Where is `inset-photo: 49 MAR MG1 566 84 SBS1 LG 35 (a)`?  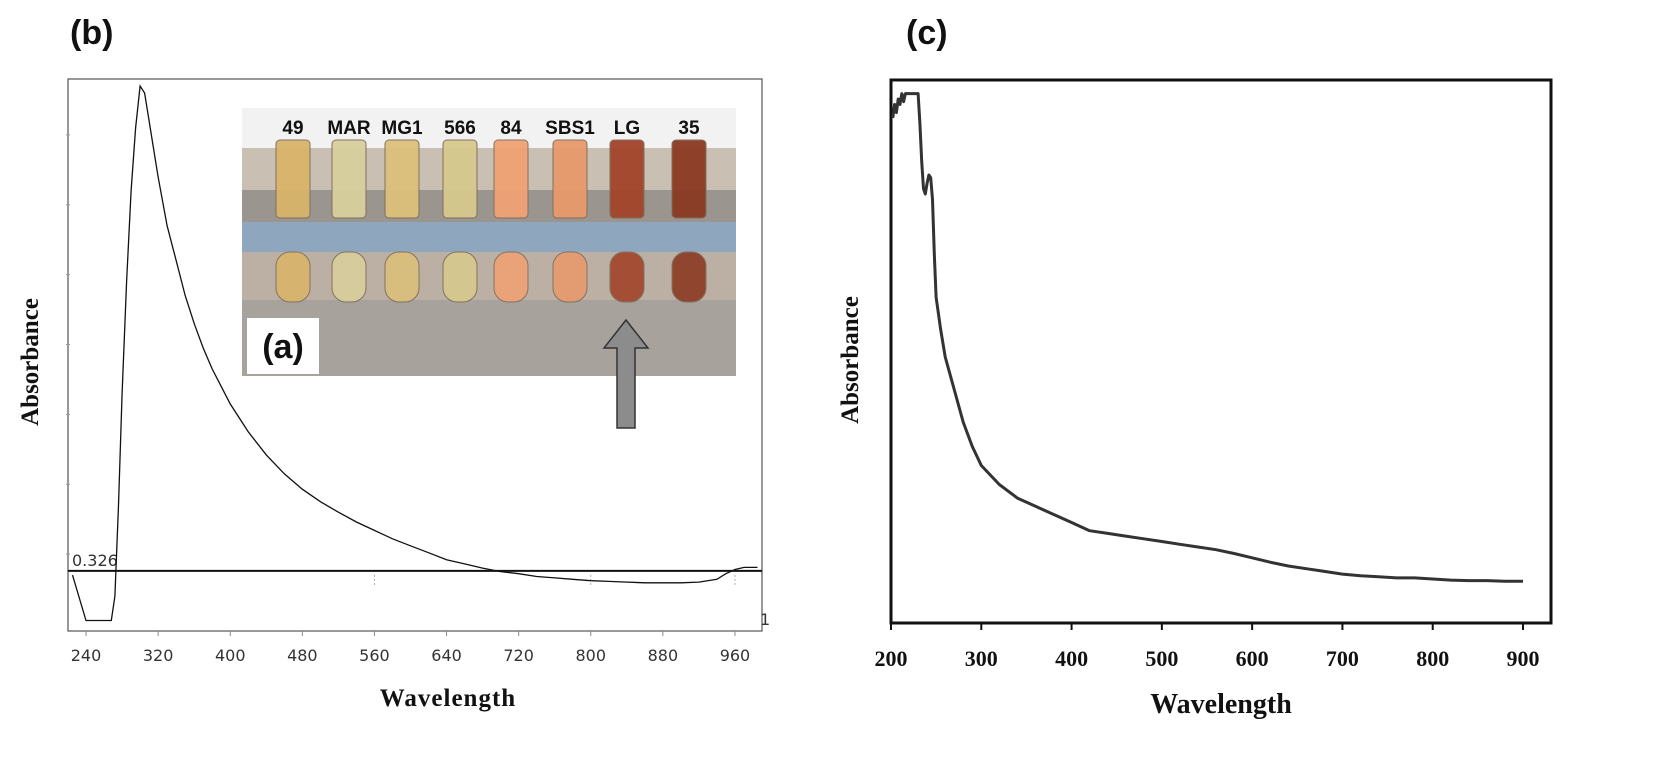
inset-photo: 49 MAR MG1 566 84 SBS1 LG 35 (a) is located at coordinates (489, 268).